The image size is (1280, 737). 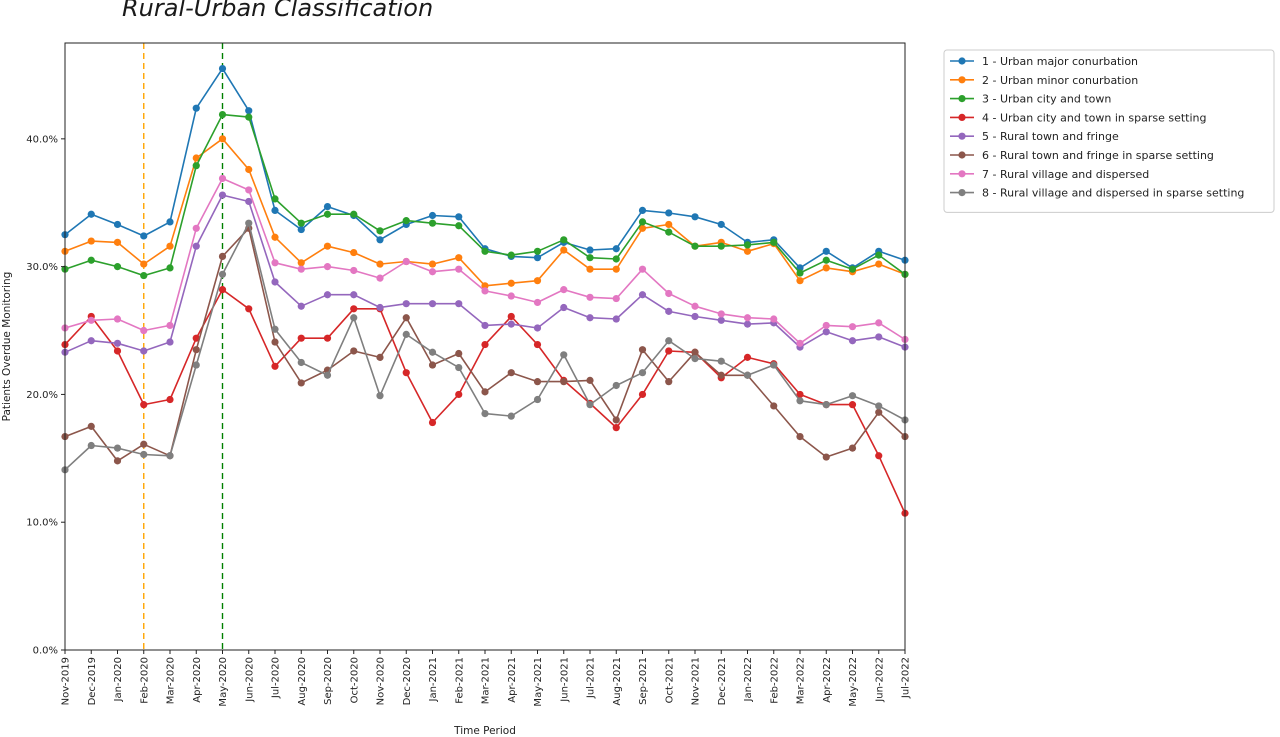 I want to click on x-tick-label: Dec-2020, so click(x=407, y=681).